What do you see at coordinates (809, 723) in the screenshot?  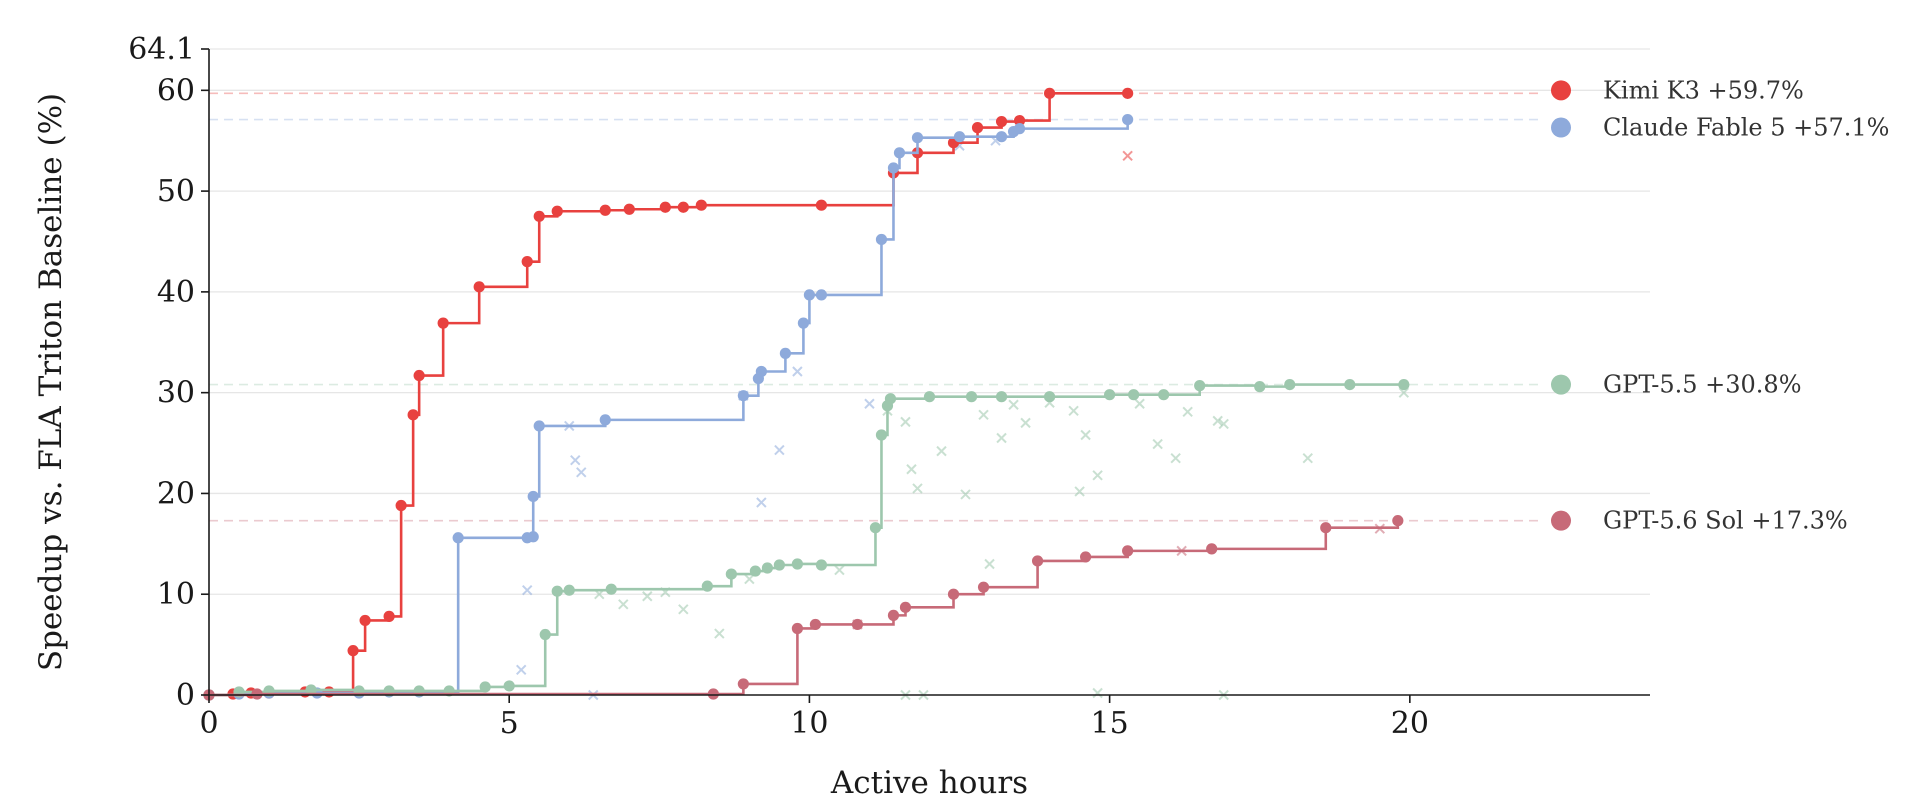 I see `x-tick-label-2: 10` at bounding box center [809, 723].